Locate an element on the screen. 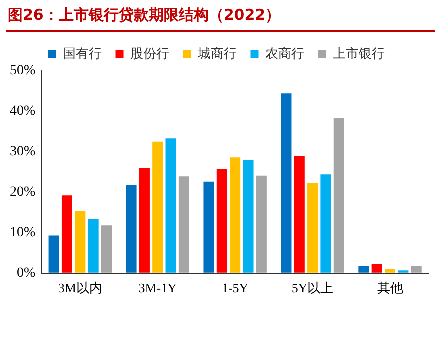 The height and width of the screenshot is (341, 441). y-tick-label: 20% is located at coordinates (23, 192).